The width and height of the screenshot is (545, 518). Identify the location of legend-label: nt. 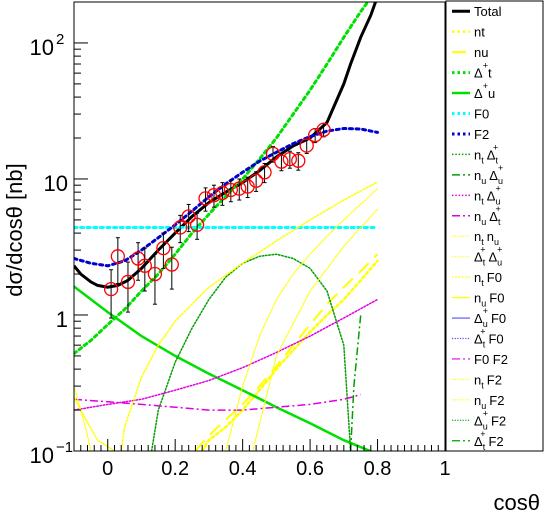
(479, 32).